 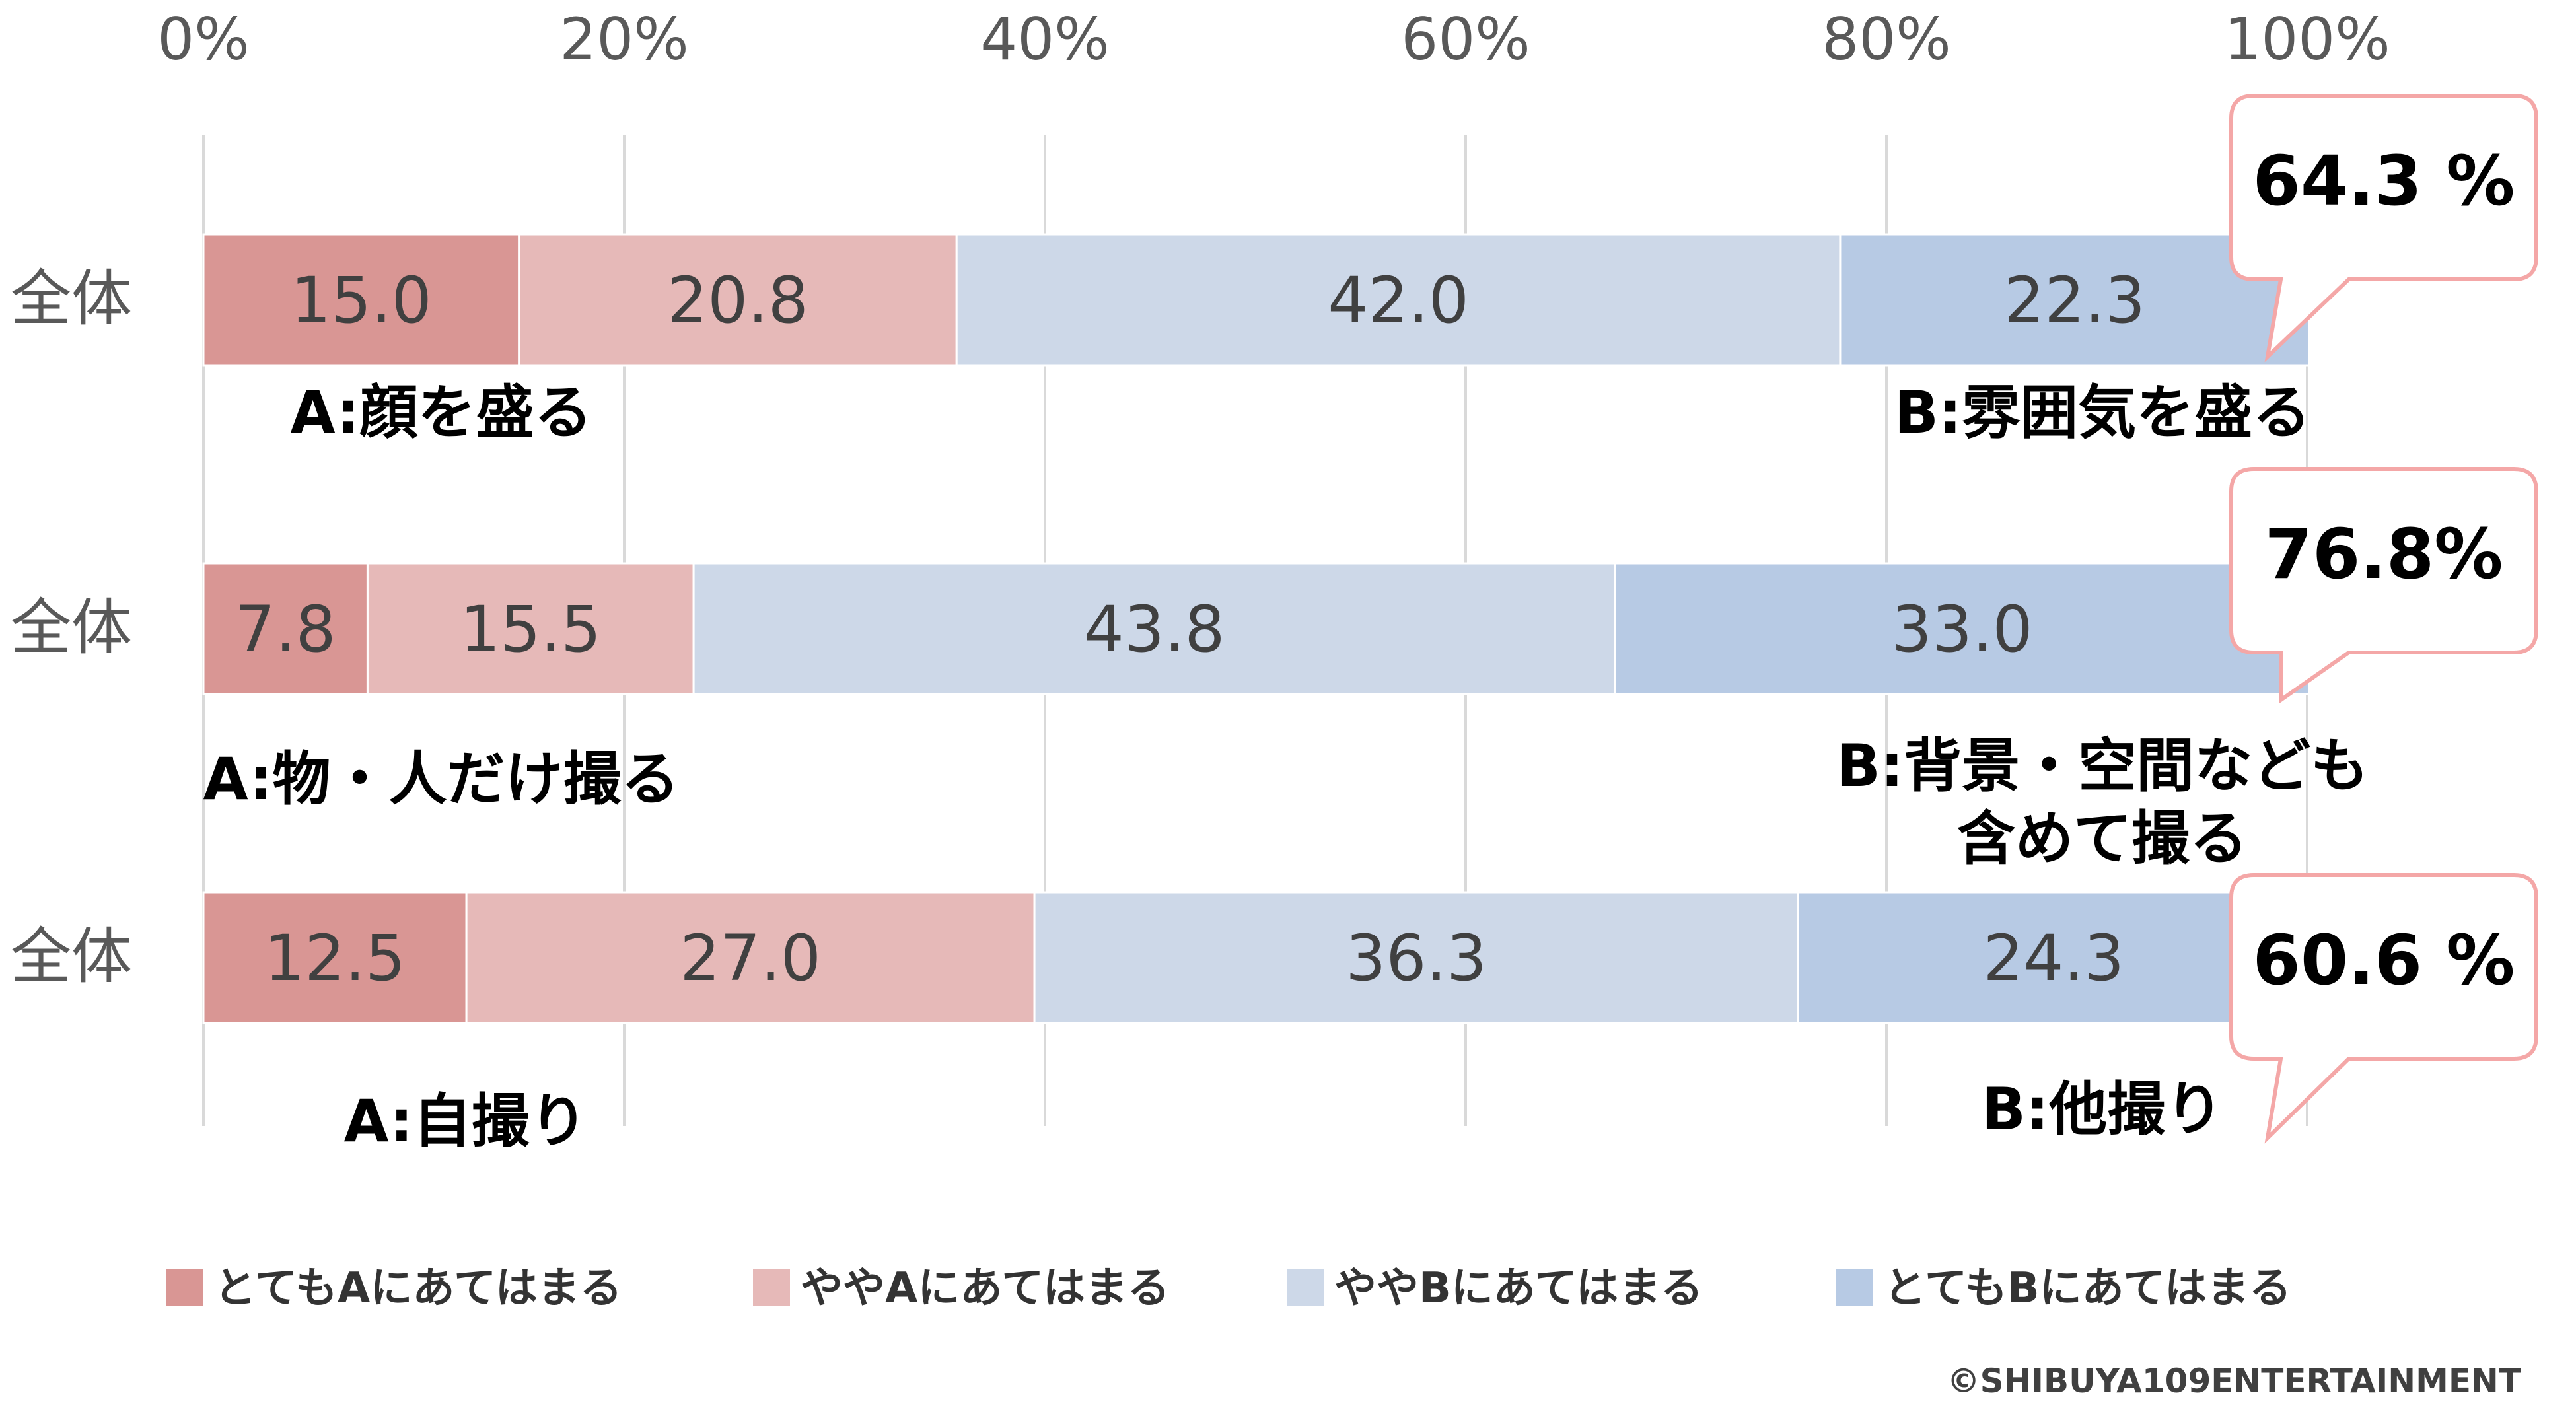 What do you see at coordinates (1228, 1288) in the screenshot?
I see `legend: とてもAにあてはまる ややAにあてはまる ややBにあてはまる とてもBにあてはまる` at bounding box center [1228, 1288].